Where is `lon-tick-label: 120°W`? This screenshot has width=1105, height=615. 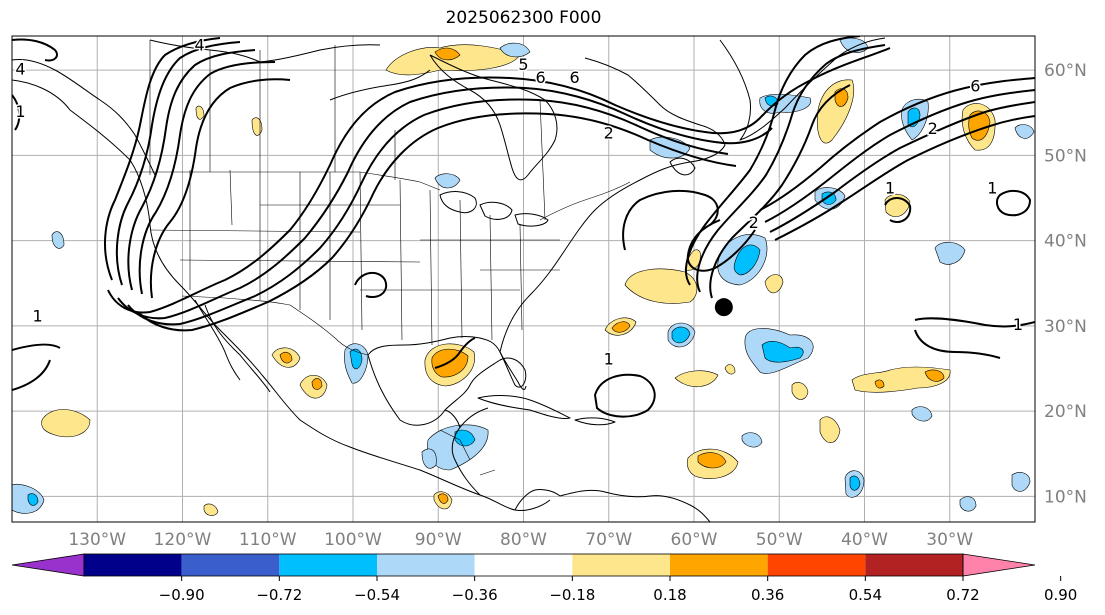
lon-tick-label: 120°W is located at coordinates (183, 540).